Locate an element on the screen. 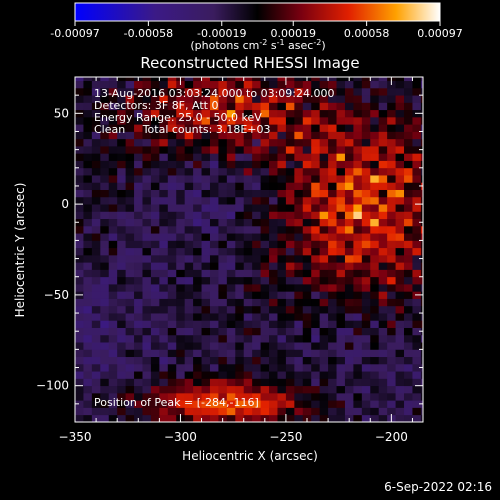  colorbar-tick-label: -0.00097 is located at coordinates (74, 33).